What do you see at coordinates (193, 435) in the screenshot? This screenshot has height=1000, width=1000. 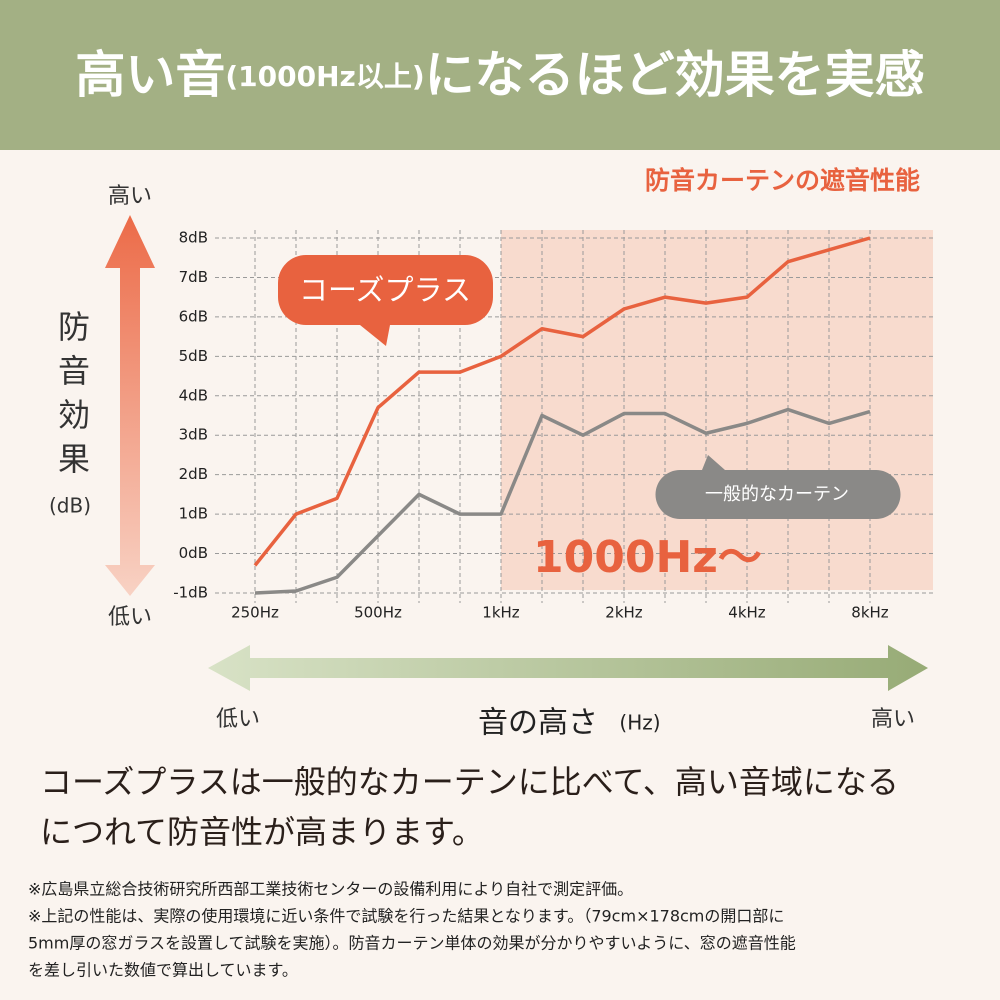 I see `y-tick-label: 3dB` at bounding box center [193, 435].